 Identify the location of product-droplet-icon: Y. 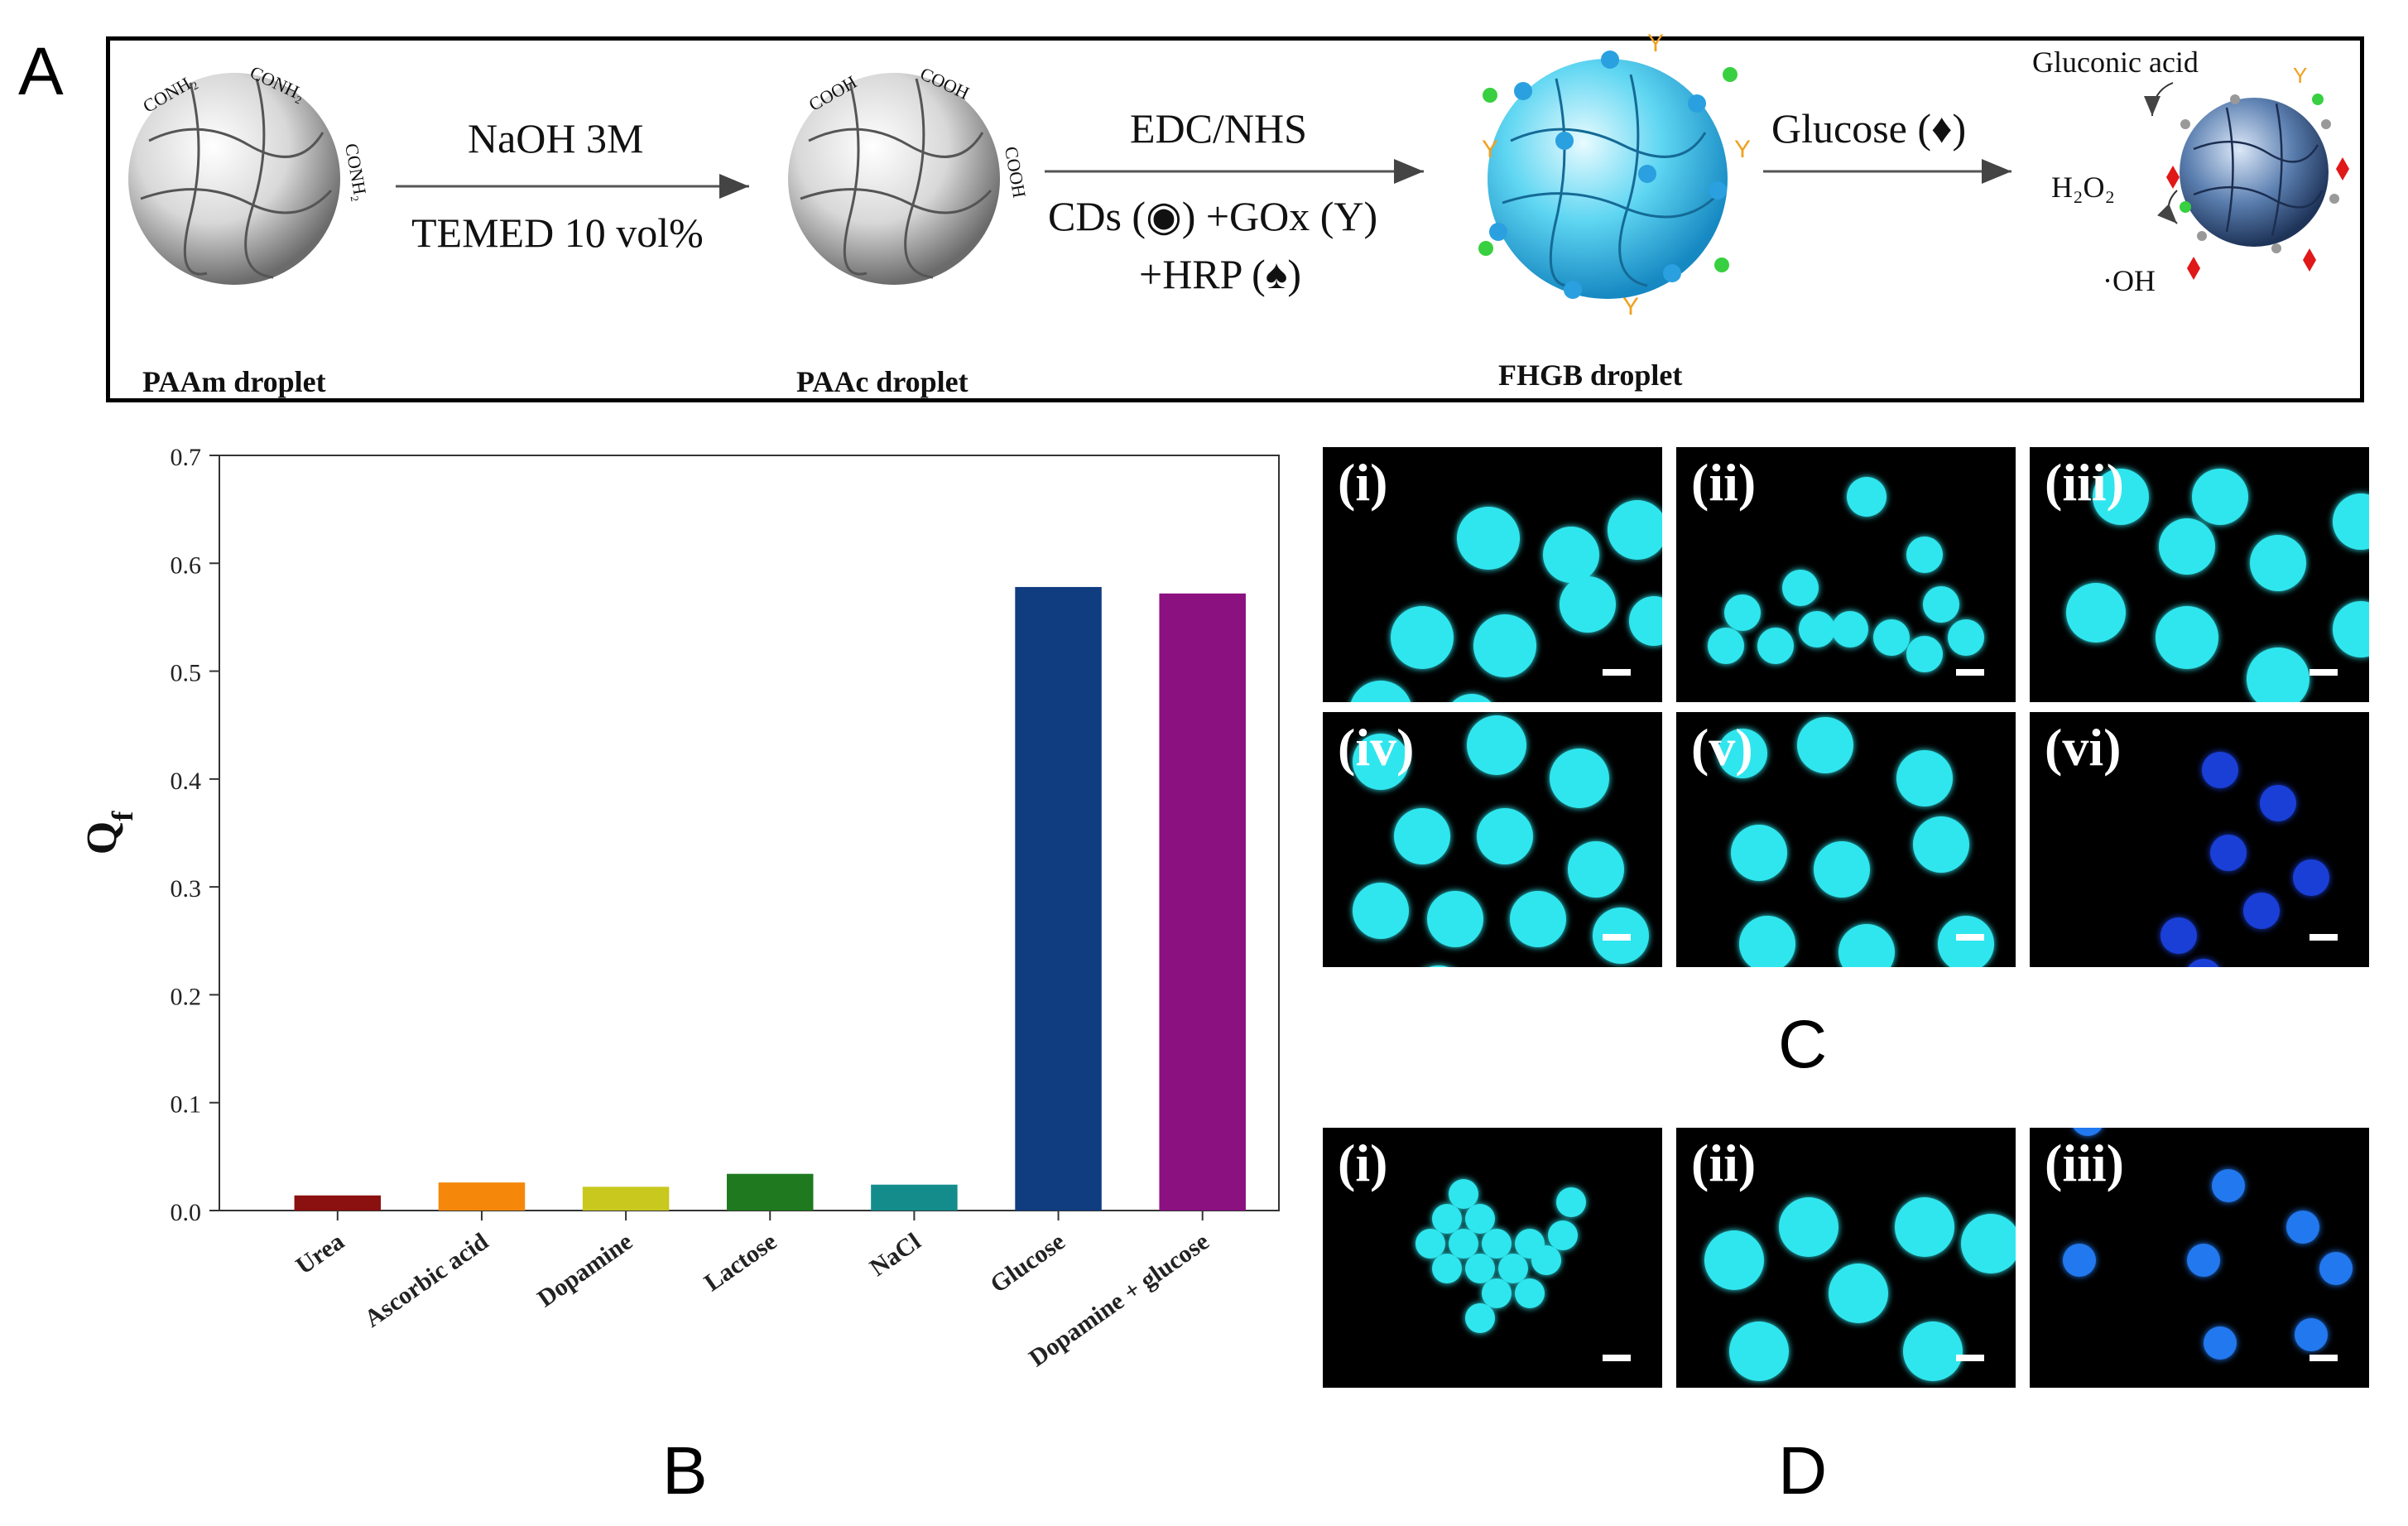
(2246, 171).